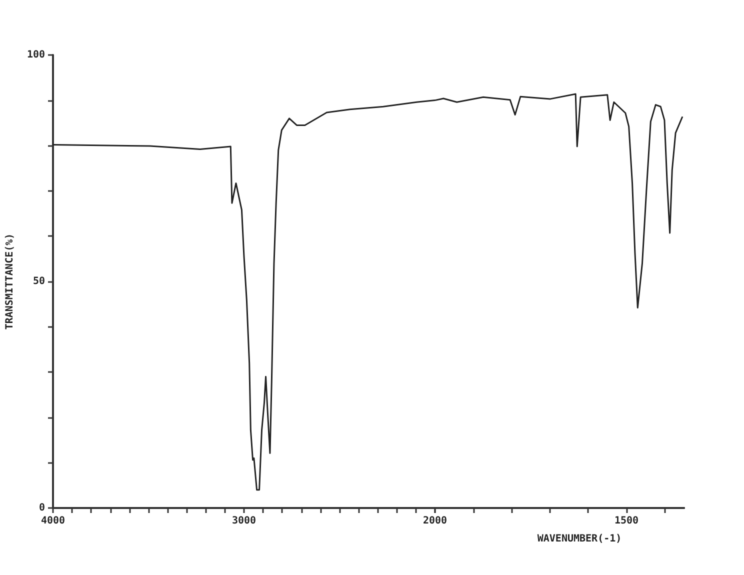  What do you see at coordinates (579, 539) in the screenshot?
I see `x-axis-title: WAVENUMBER(-1)` at bounding box center [579, 539].